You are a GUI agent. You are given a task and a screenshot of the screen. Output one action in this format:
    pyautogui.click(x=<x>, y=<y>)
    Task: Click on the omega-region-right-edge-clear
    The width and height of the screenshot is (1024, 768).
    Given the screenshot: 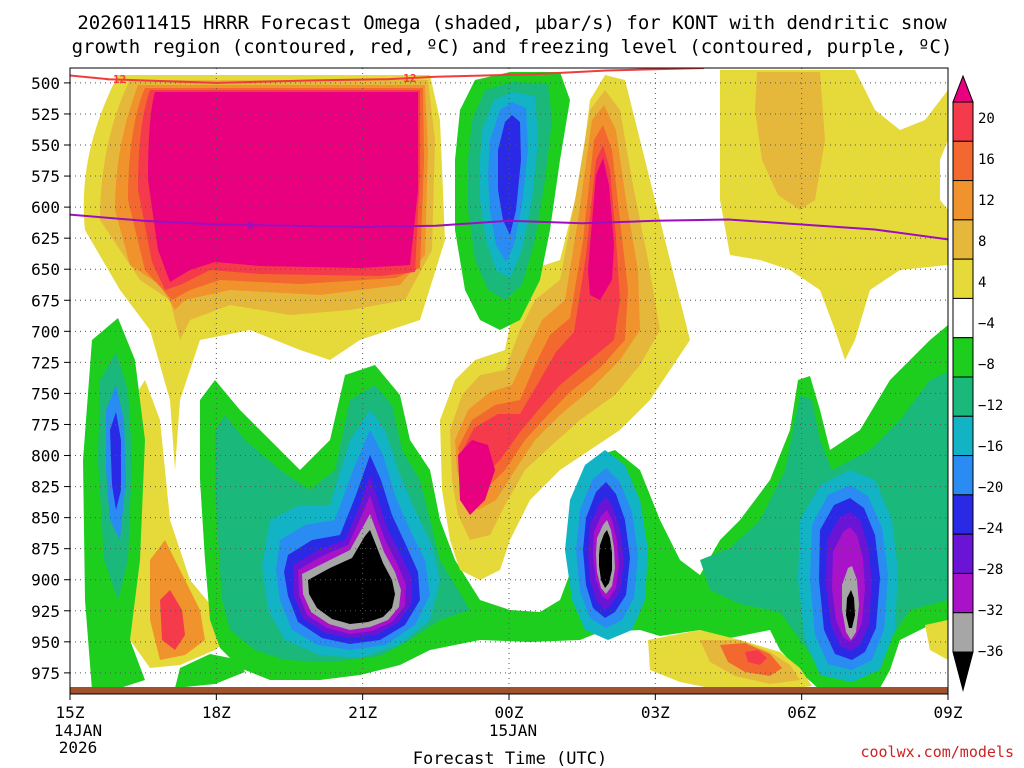 What is the action you would take?
    pyautogui.click(x=944, y=175)
    